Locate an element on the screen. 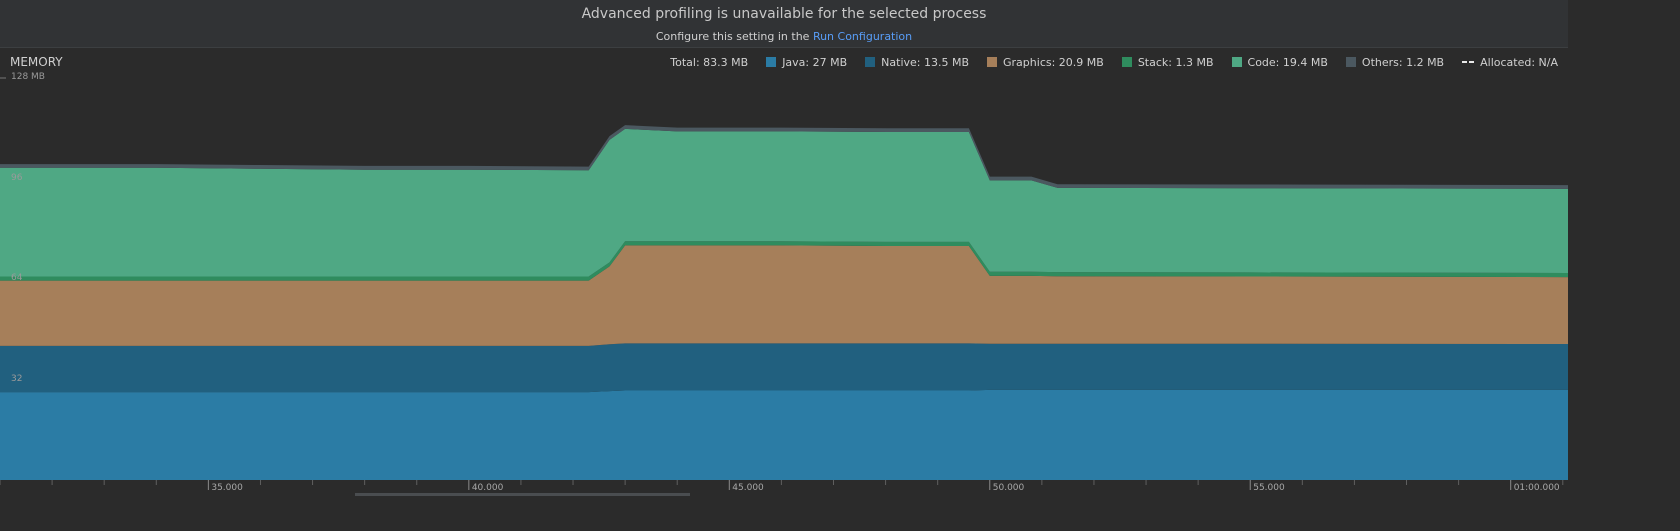  banner-subtitle-text: Configure this setting in the is located at coordinates (734, 36).